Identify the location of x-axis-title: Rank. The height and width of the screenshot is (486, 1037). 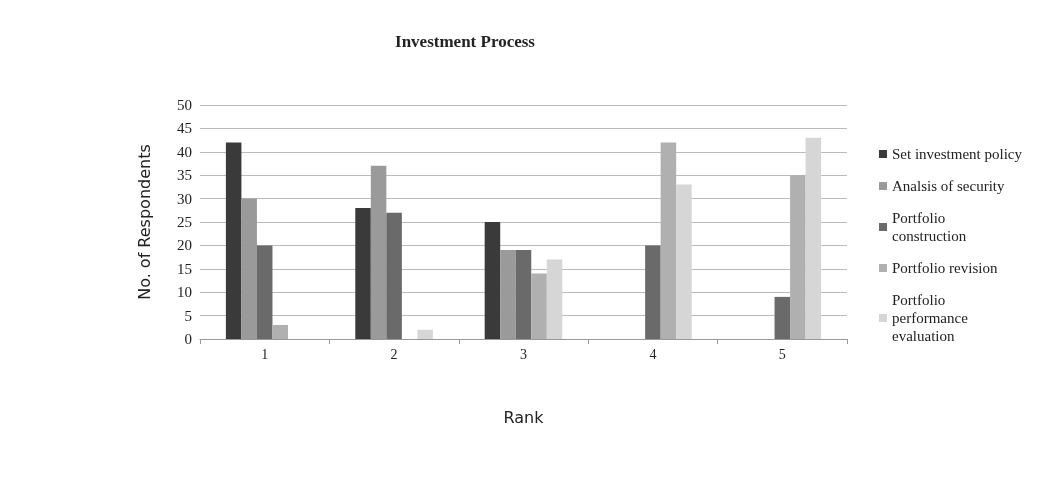
(524, 417).